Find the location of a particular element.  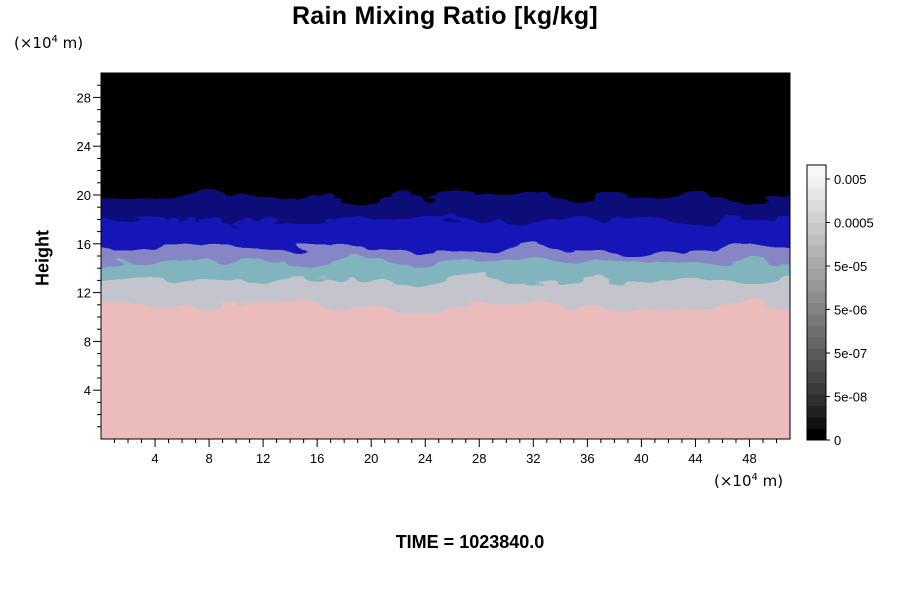

y-tick-label: 16 is located at coordinates (84, 244).